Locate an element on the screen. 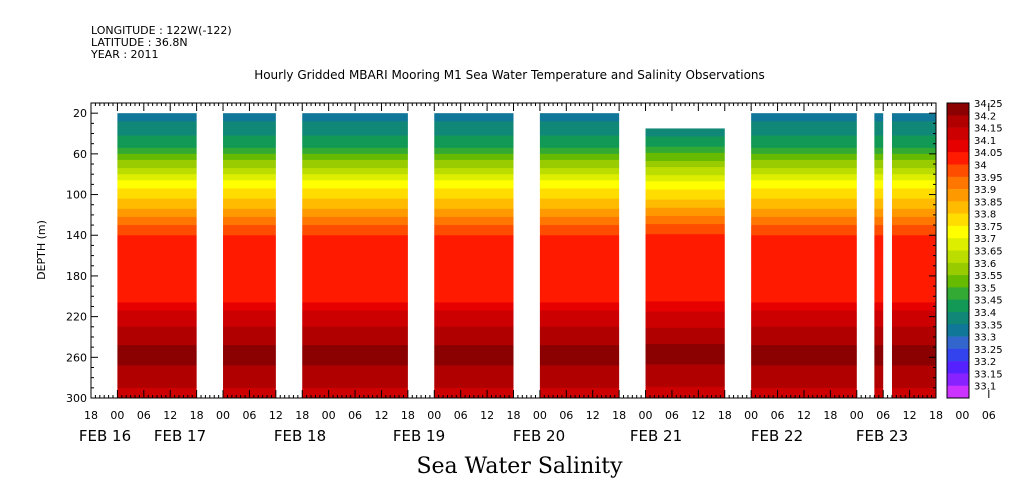 Image resolution: width=1009 pixels, height=504 pixels. x-day-label: FEB 18 is located at coordinates (300, 436).